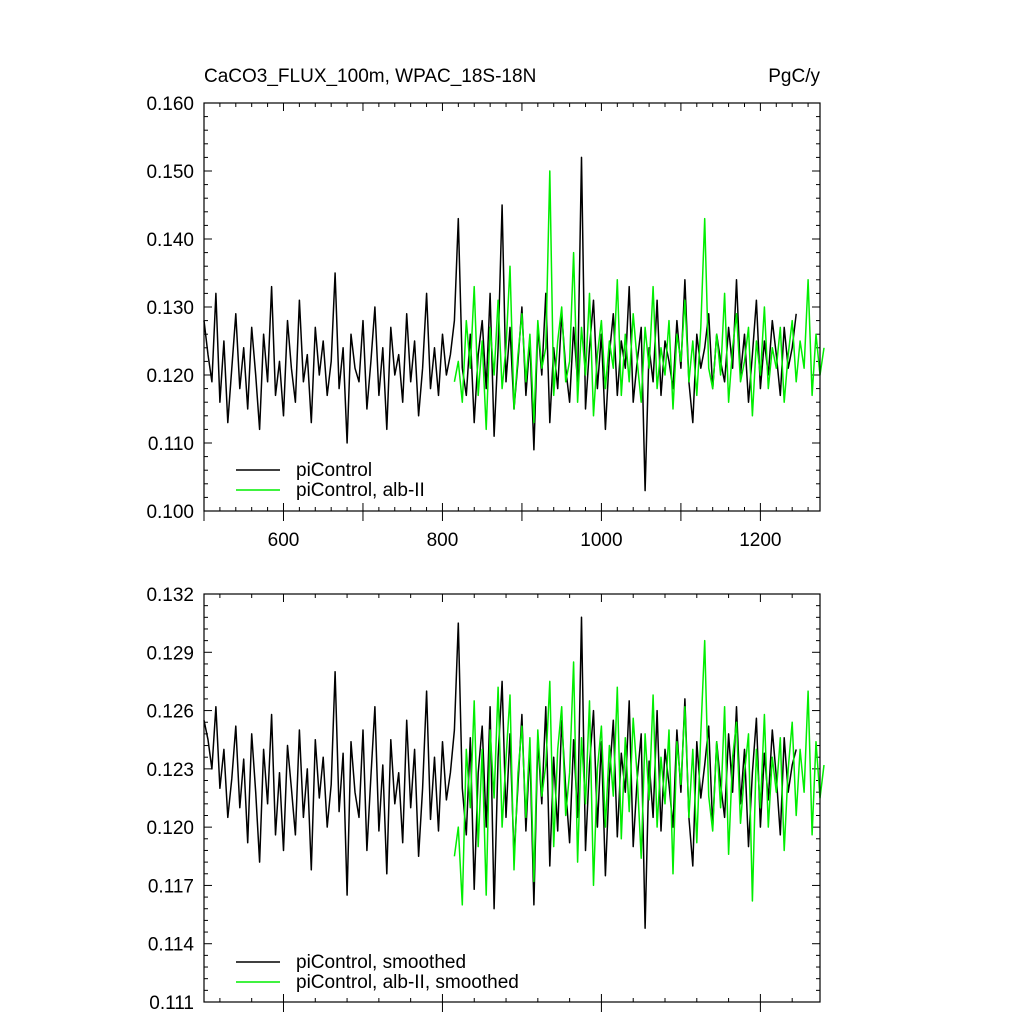 Image resolution: width=1024 pixels, height=1024 pixels. What do you see at coordinates (334, 470) in the screenshot?
I see `legend-label-picontrol: piControl` at bounding box center [334, 470].